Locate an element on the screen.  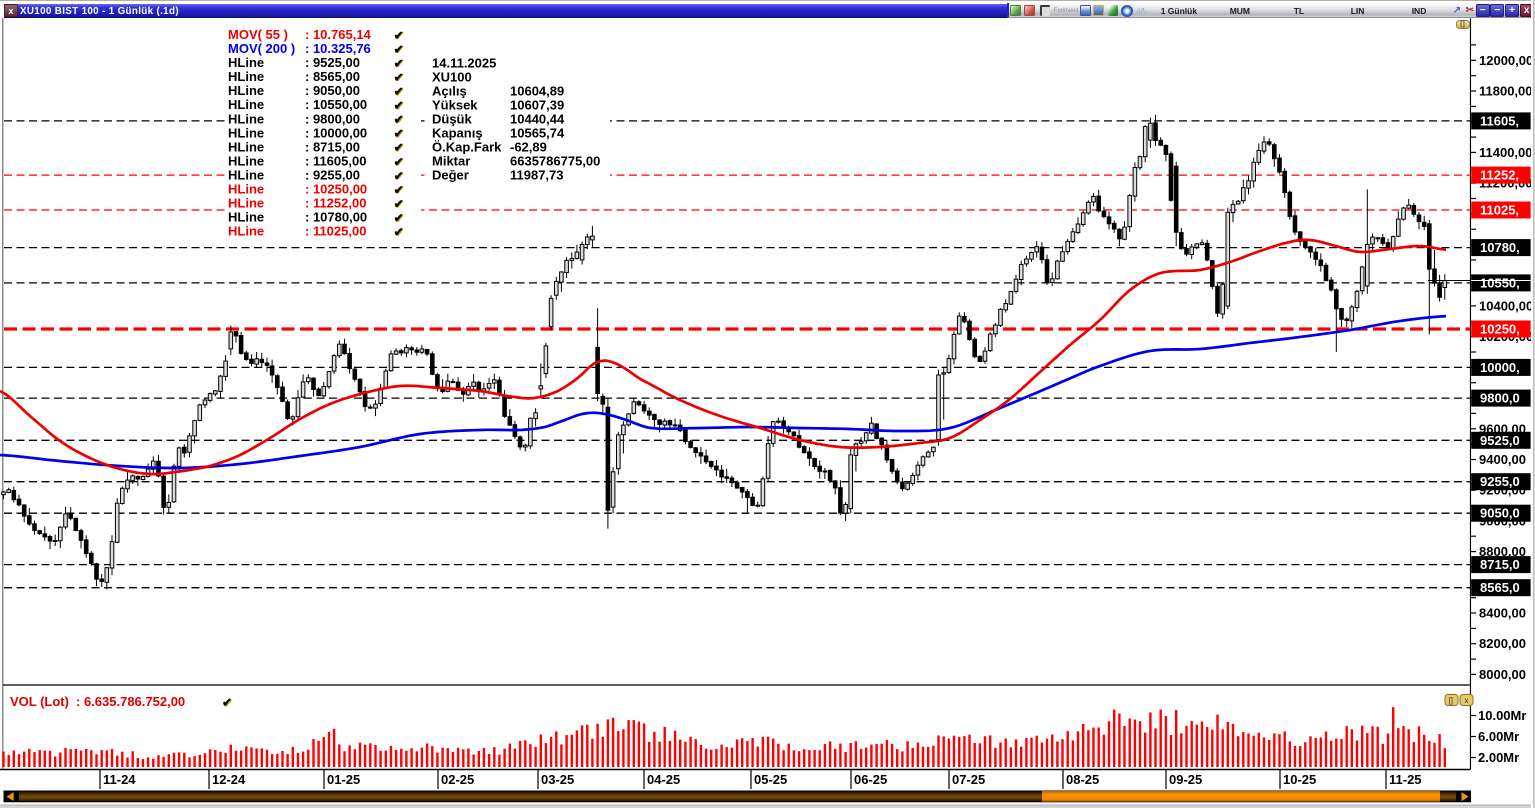
svg-text: x is located at coordinates (1467, 700).